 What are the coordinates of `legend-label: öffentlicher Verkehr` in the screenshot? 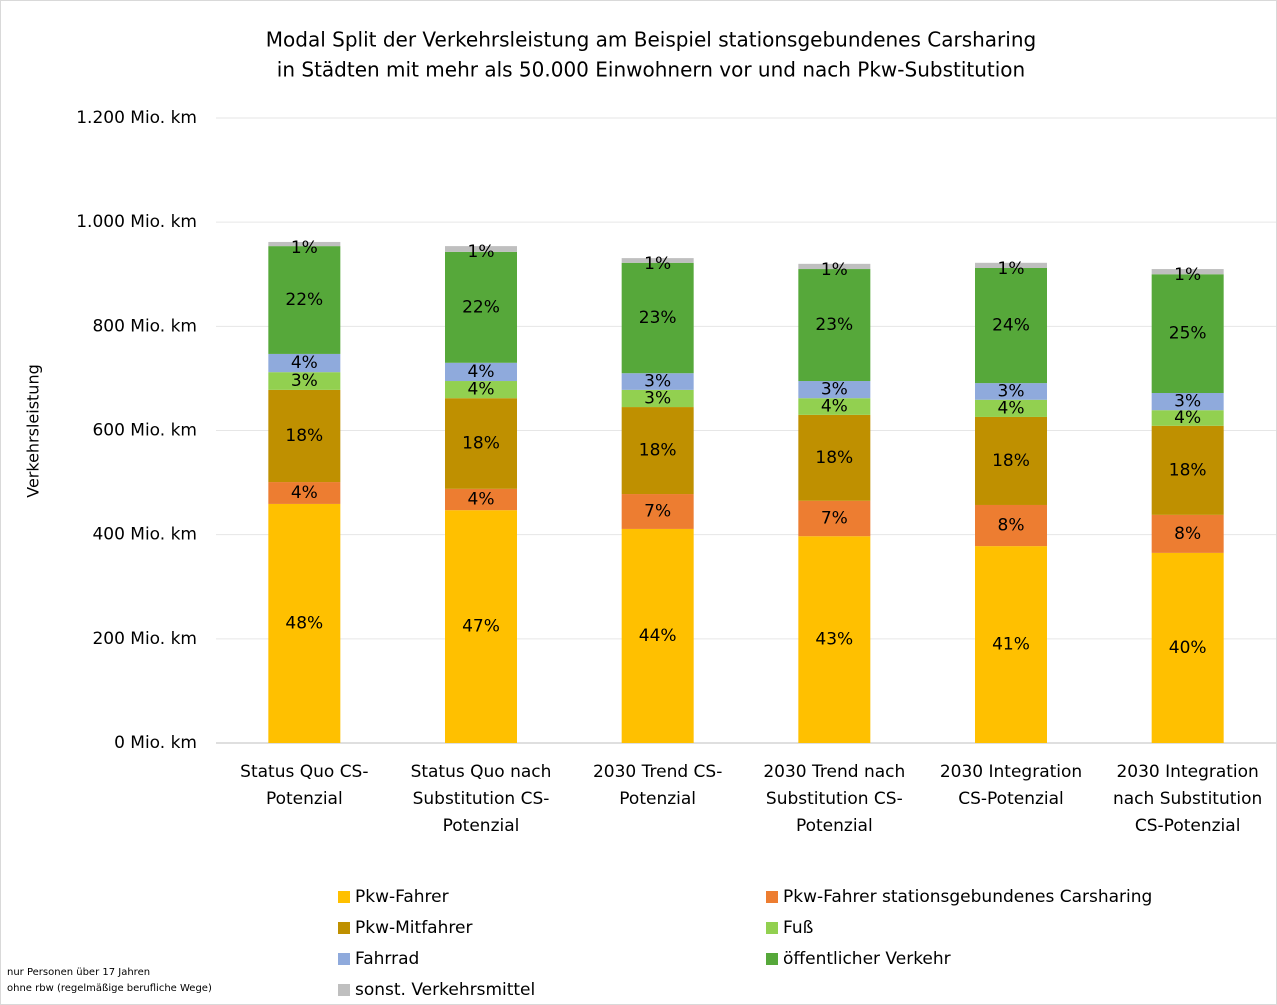 It's located at (867, 959).